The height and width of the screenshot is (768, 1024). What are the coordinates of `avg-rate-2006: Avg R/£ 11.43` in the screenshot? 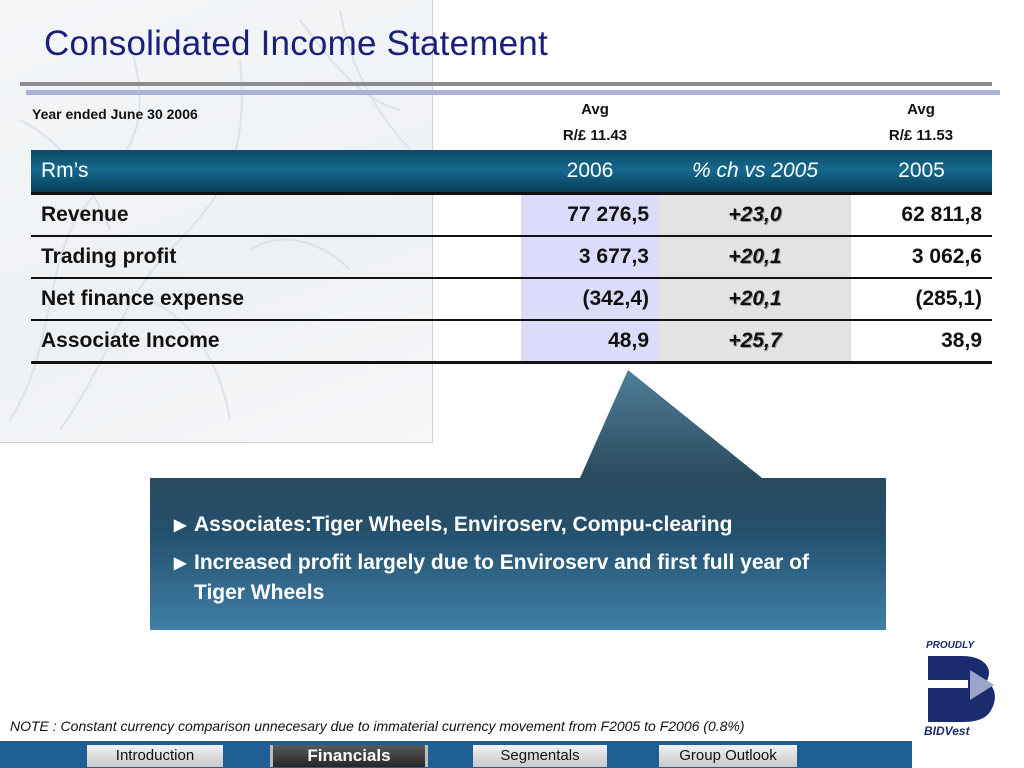 It's located at (595, 122).